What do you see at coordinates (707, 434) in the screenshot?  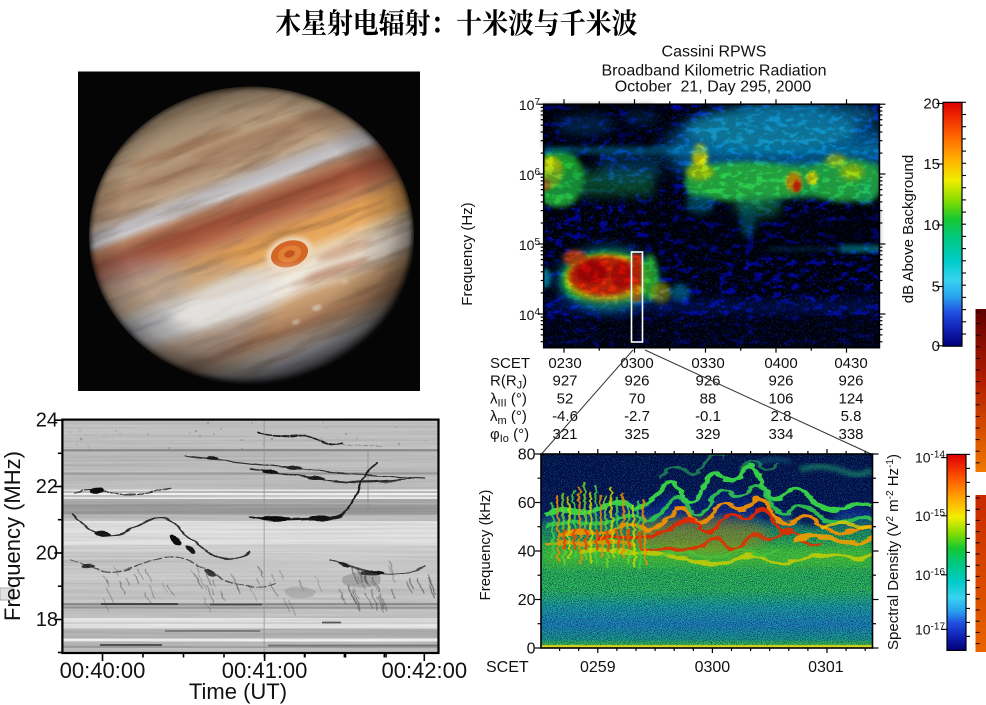 I see `svg-text: 329` at bounding box center [707, 434].